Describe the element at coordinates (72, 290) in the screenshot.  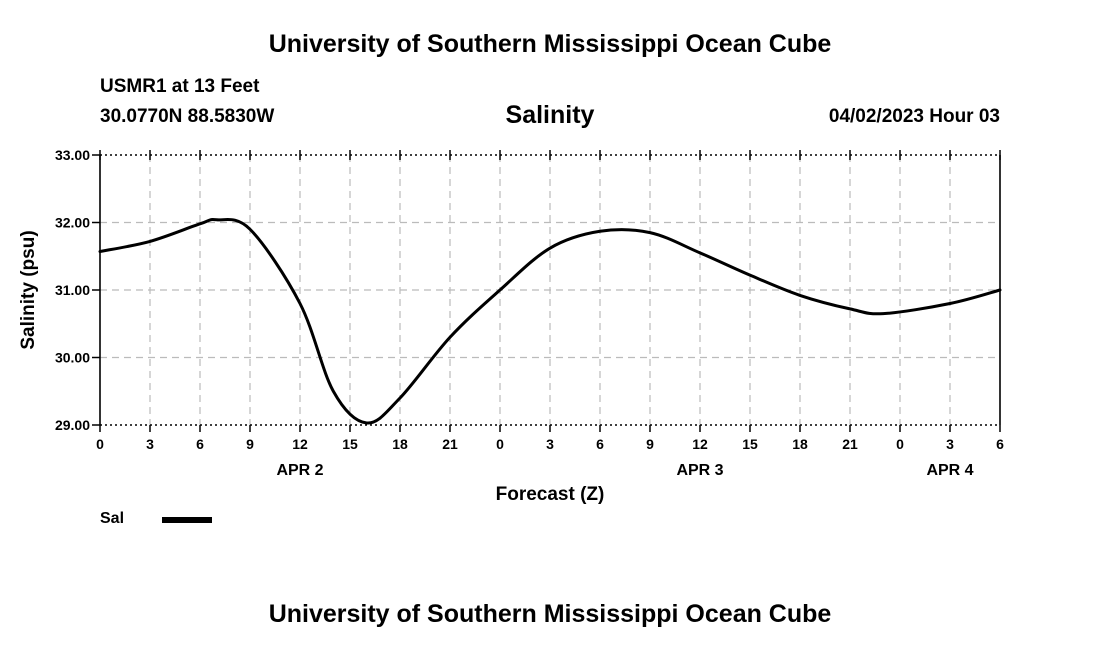
I see `y-tick-label: 31.00` at that location.